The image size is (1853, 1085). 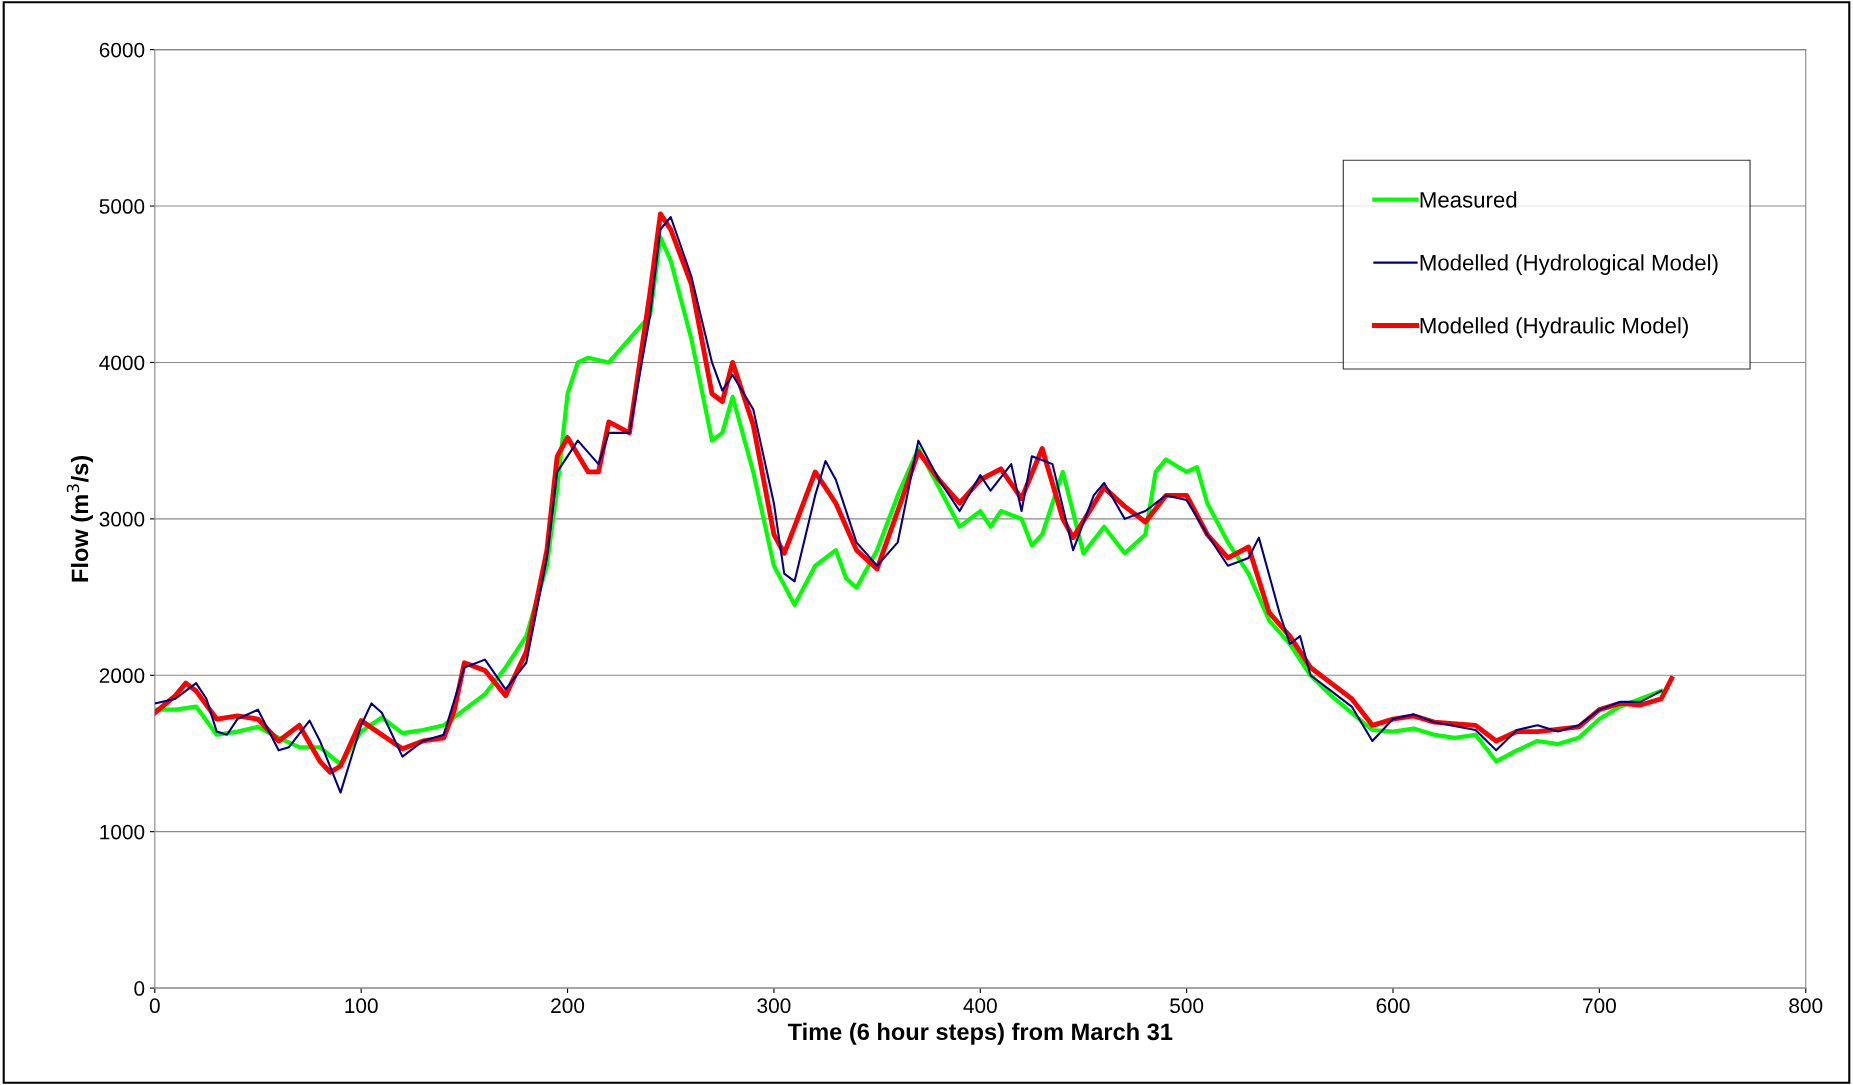 I want to click on x-tick-label: 600, so click(x=1393, y=1006).